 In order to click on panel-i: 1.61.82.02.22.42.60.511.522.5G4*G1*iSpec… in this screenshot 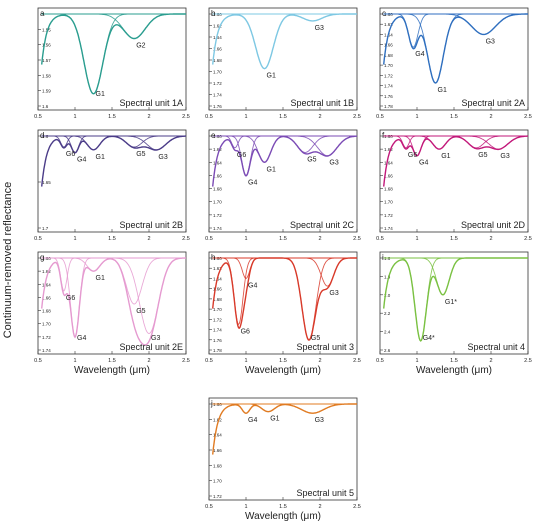, I will do `click(454, 307)`.